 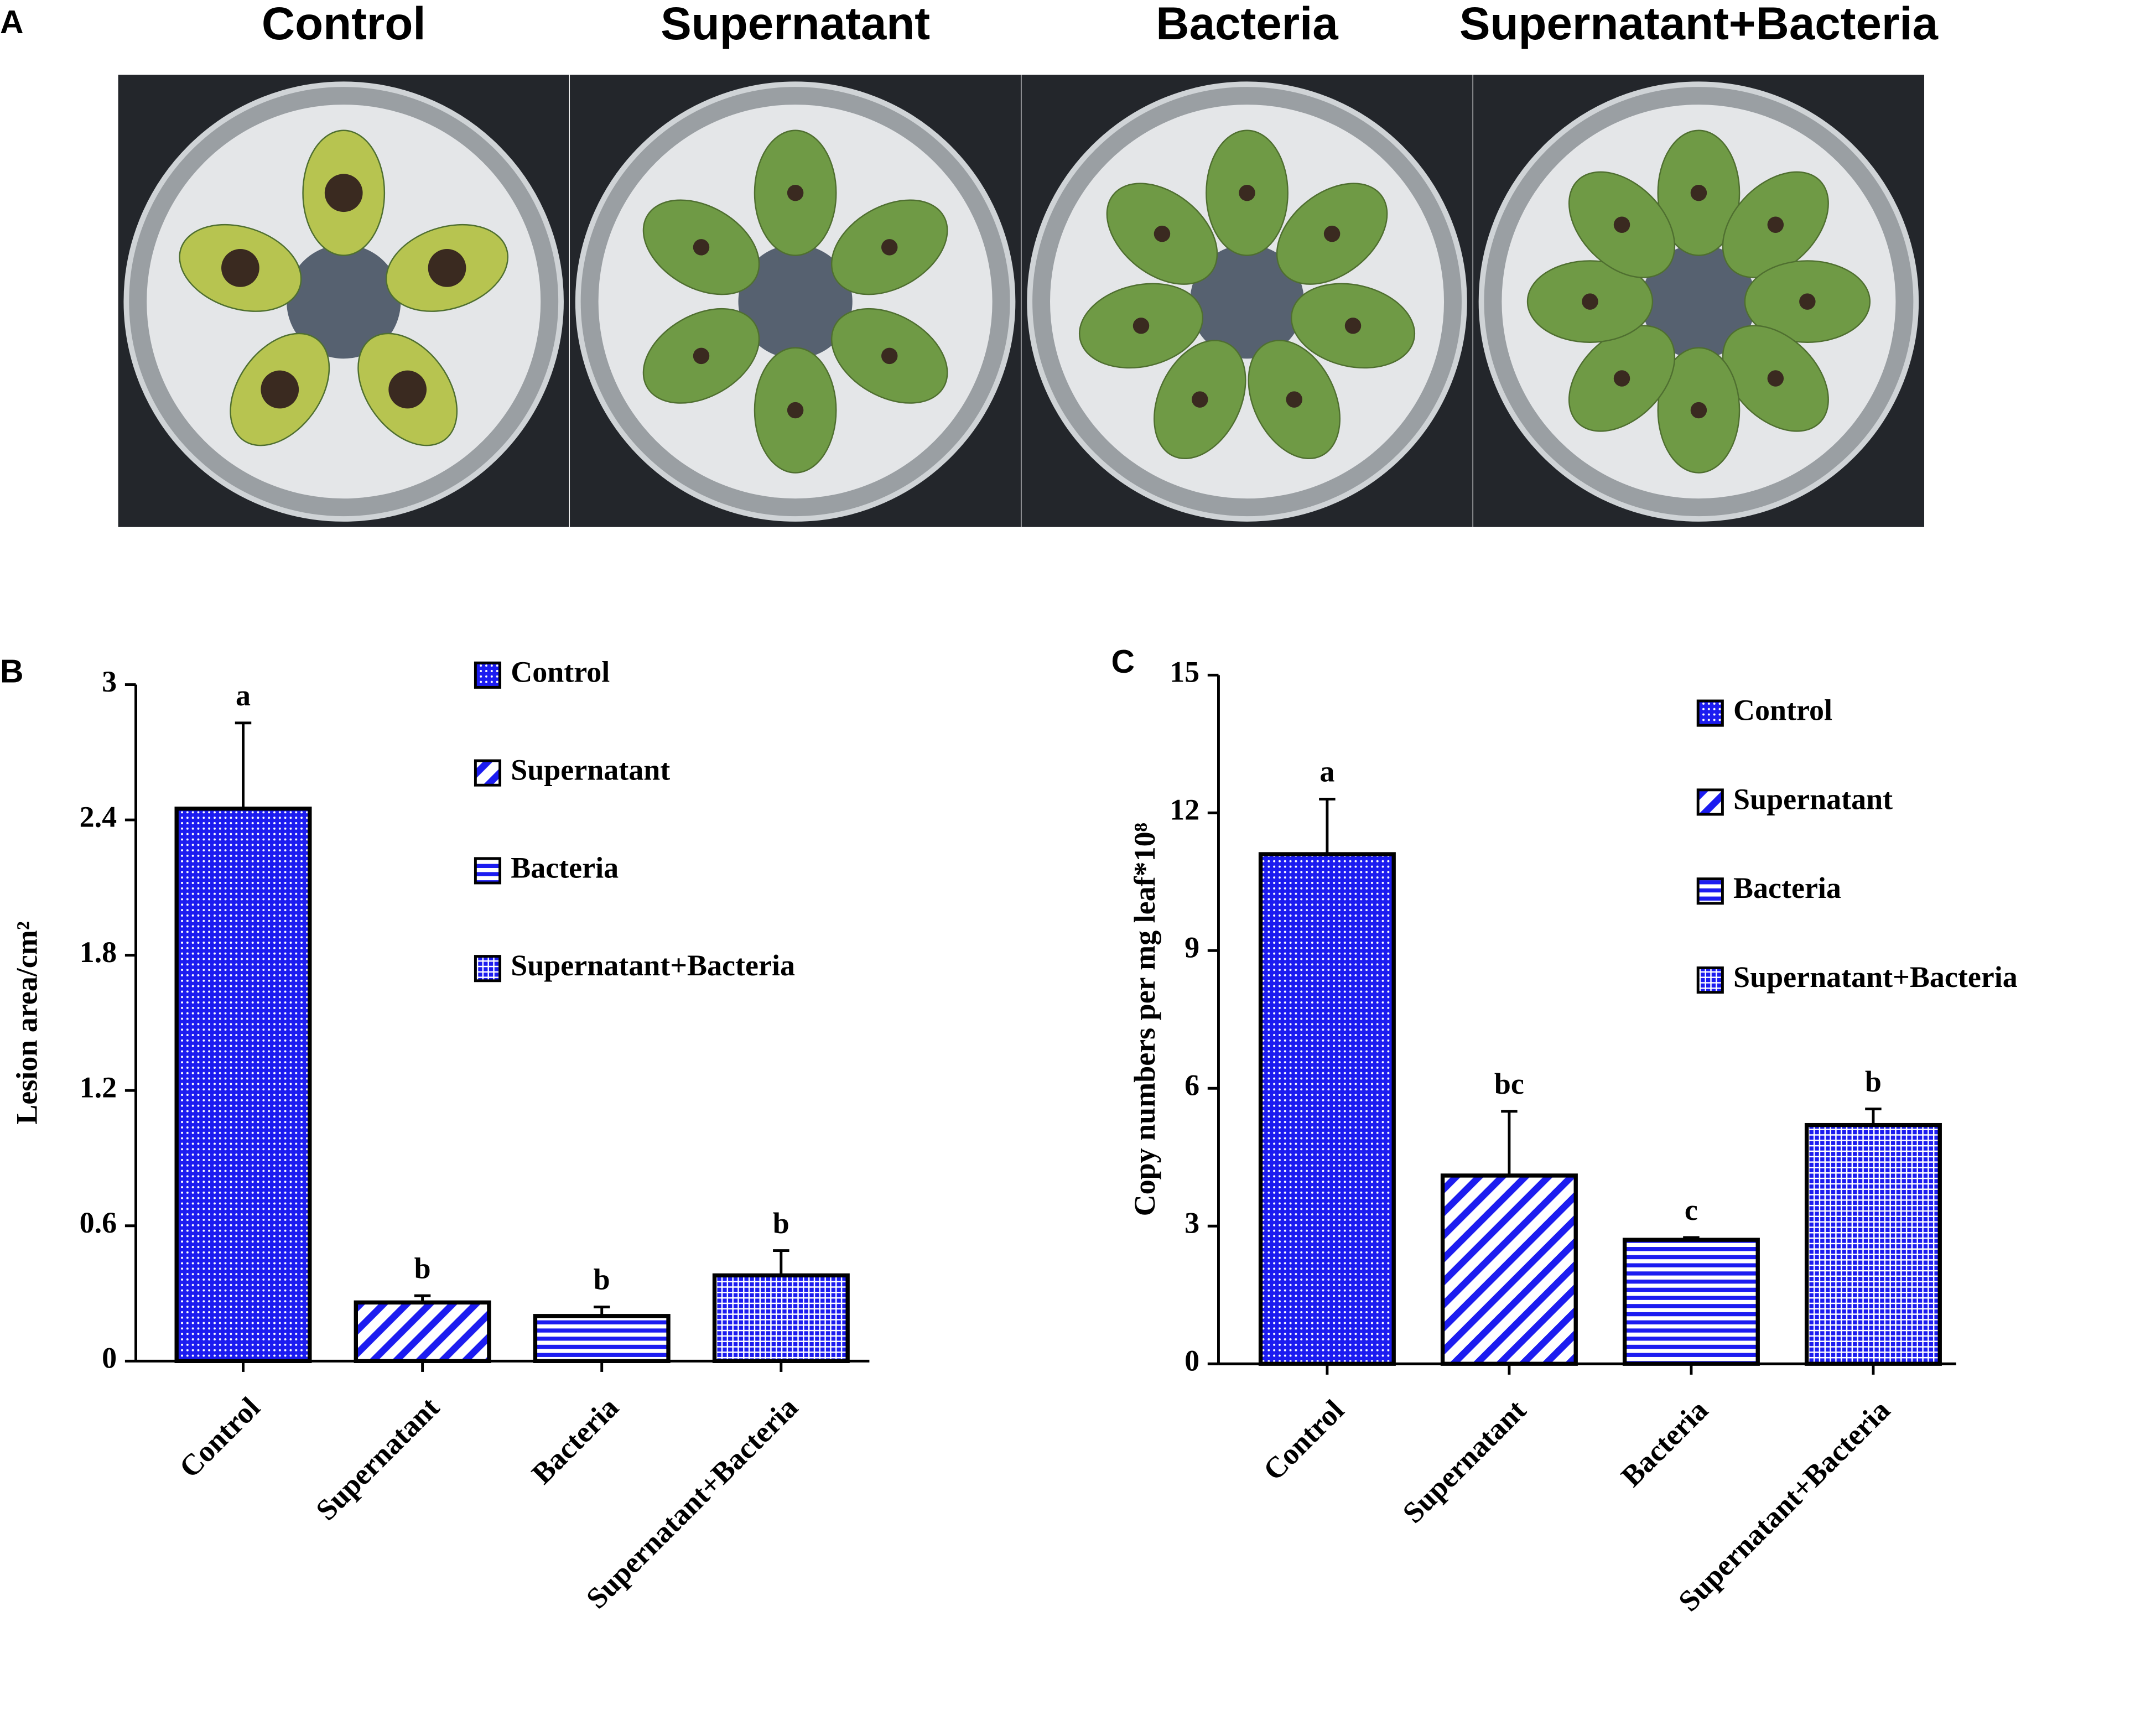 I want to click on significance-letter: c, so click(x=1691, y=1209).